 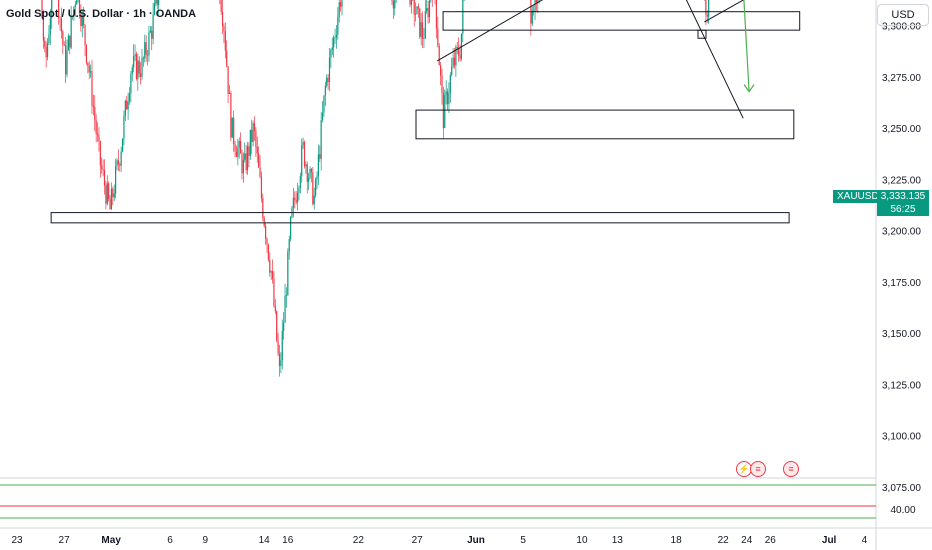 I want to click on y-tick-label: 3,275.00, so click(x=901, y=78).